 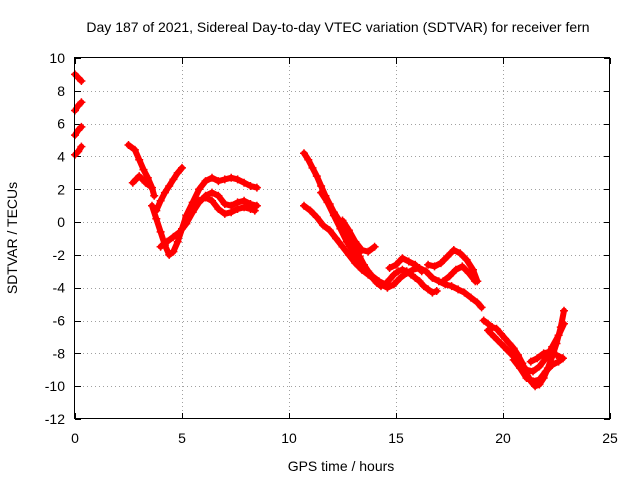 What do you see at coordinates (55, 419) in the screenshot?
I see `y-tick-label: -12` at bounding box center [55, 419].